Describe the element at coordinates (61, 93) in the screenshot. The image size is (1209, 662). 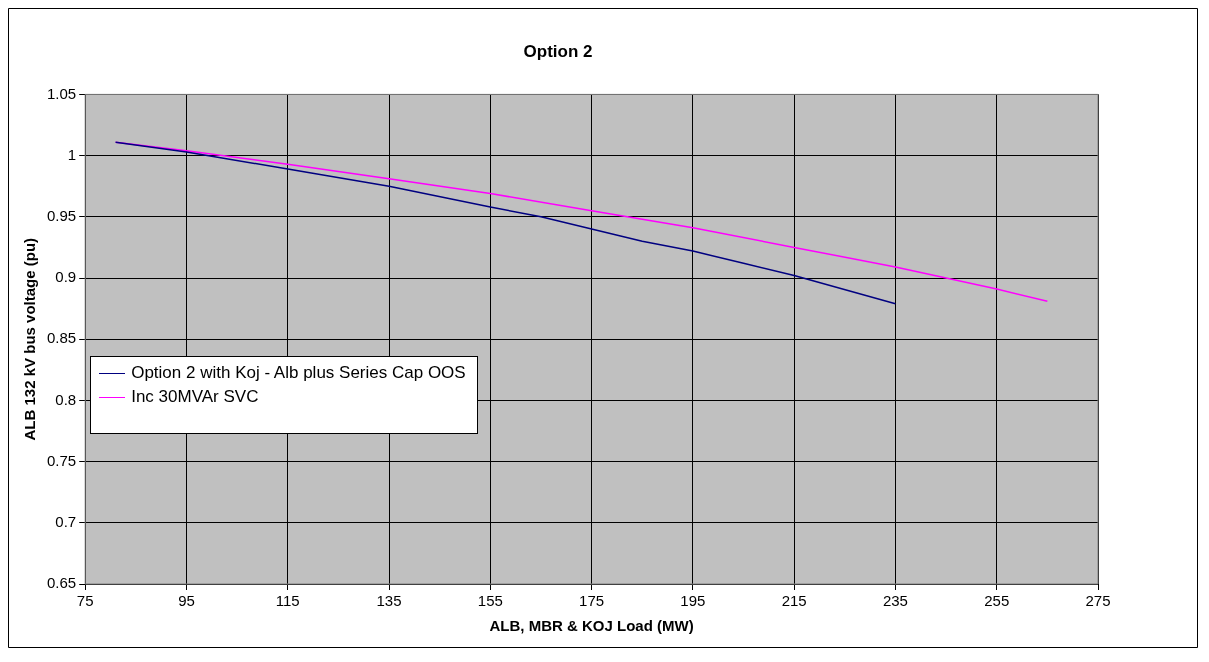
I see `y-tick-label: 1.05` at that location.